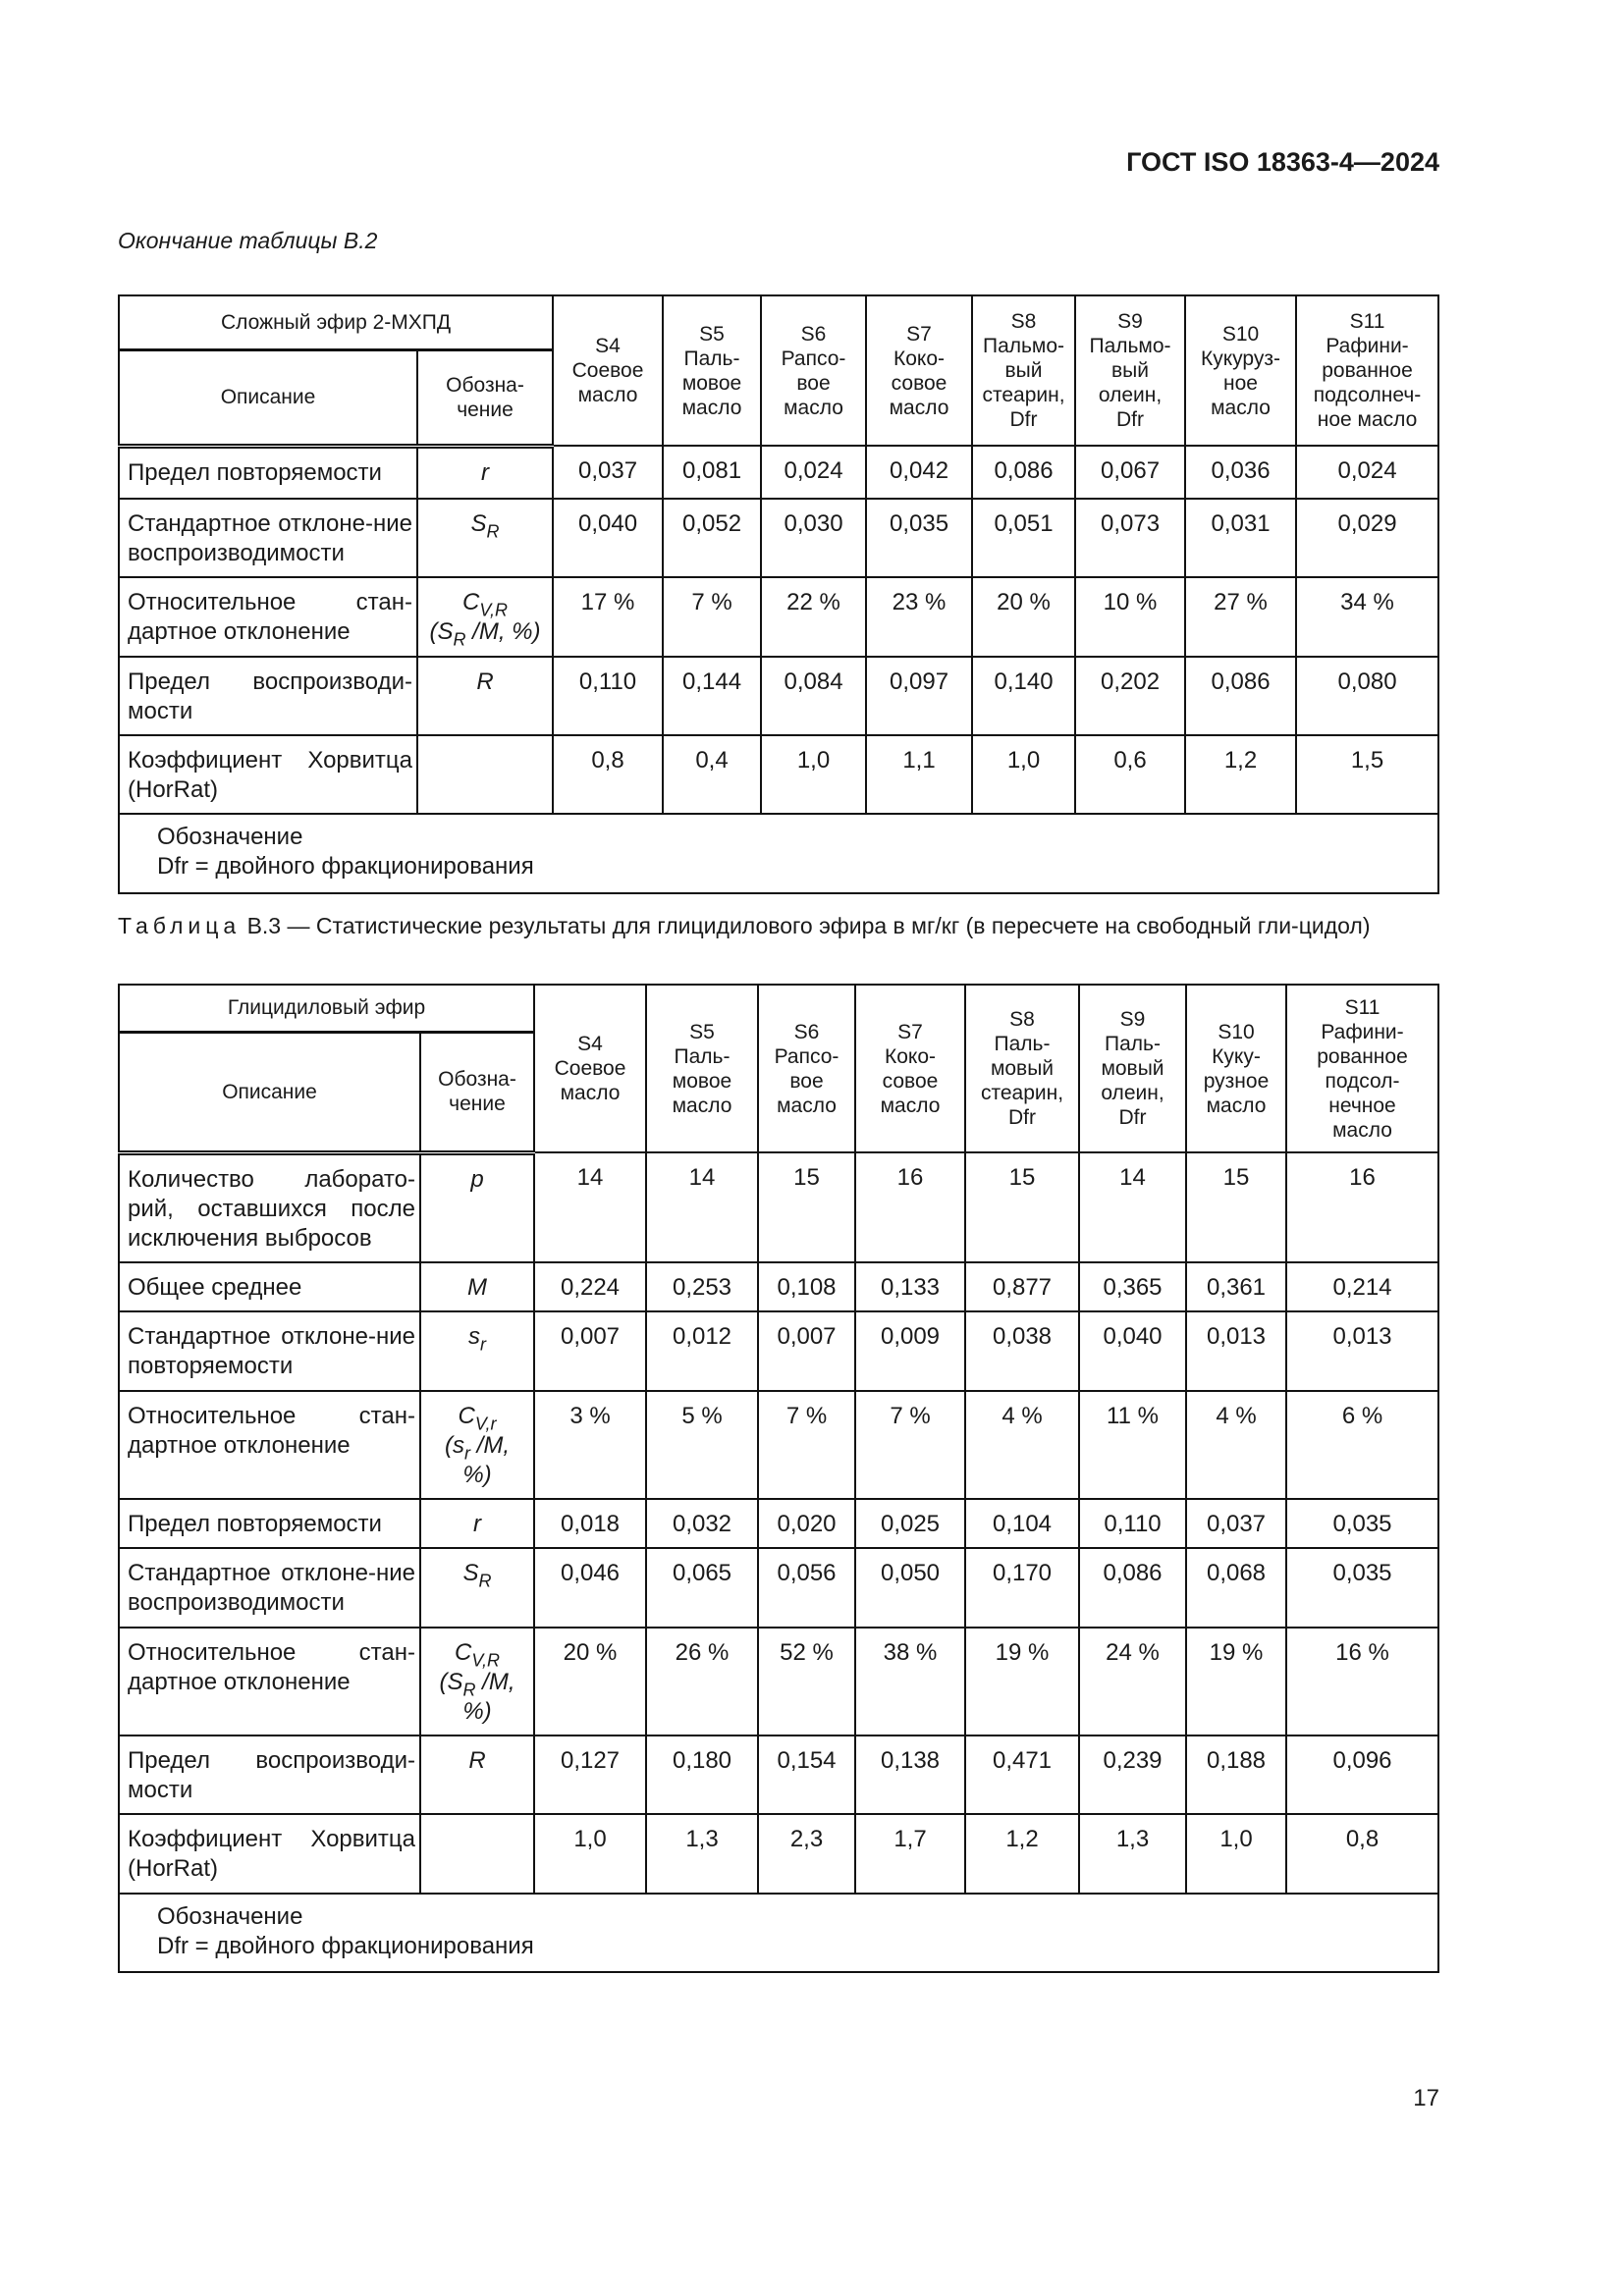 This screenshot has width=1624, height=2296. Describe the element at coordinates (1362, 1081) in the screenshot. I see `sample-header-line: подсол-` at that location.